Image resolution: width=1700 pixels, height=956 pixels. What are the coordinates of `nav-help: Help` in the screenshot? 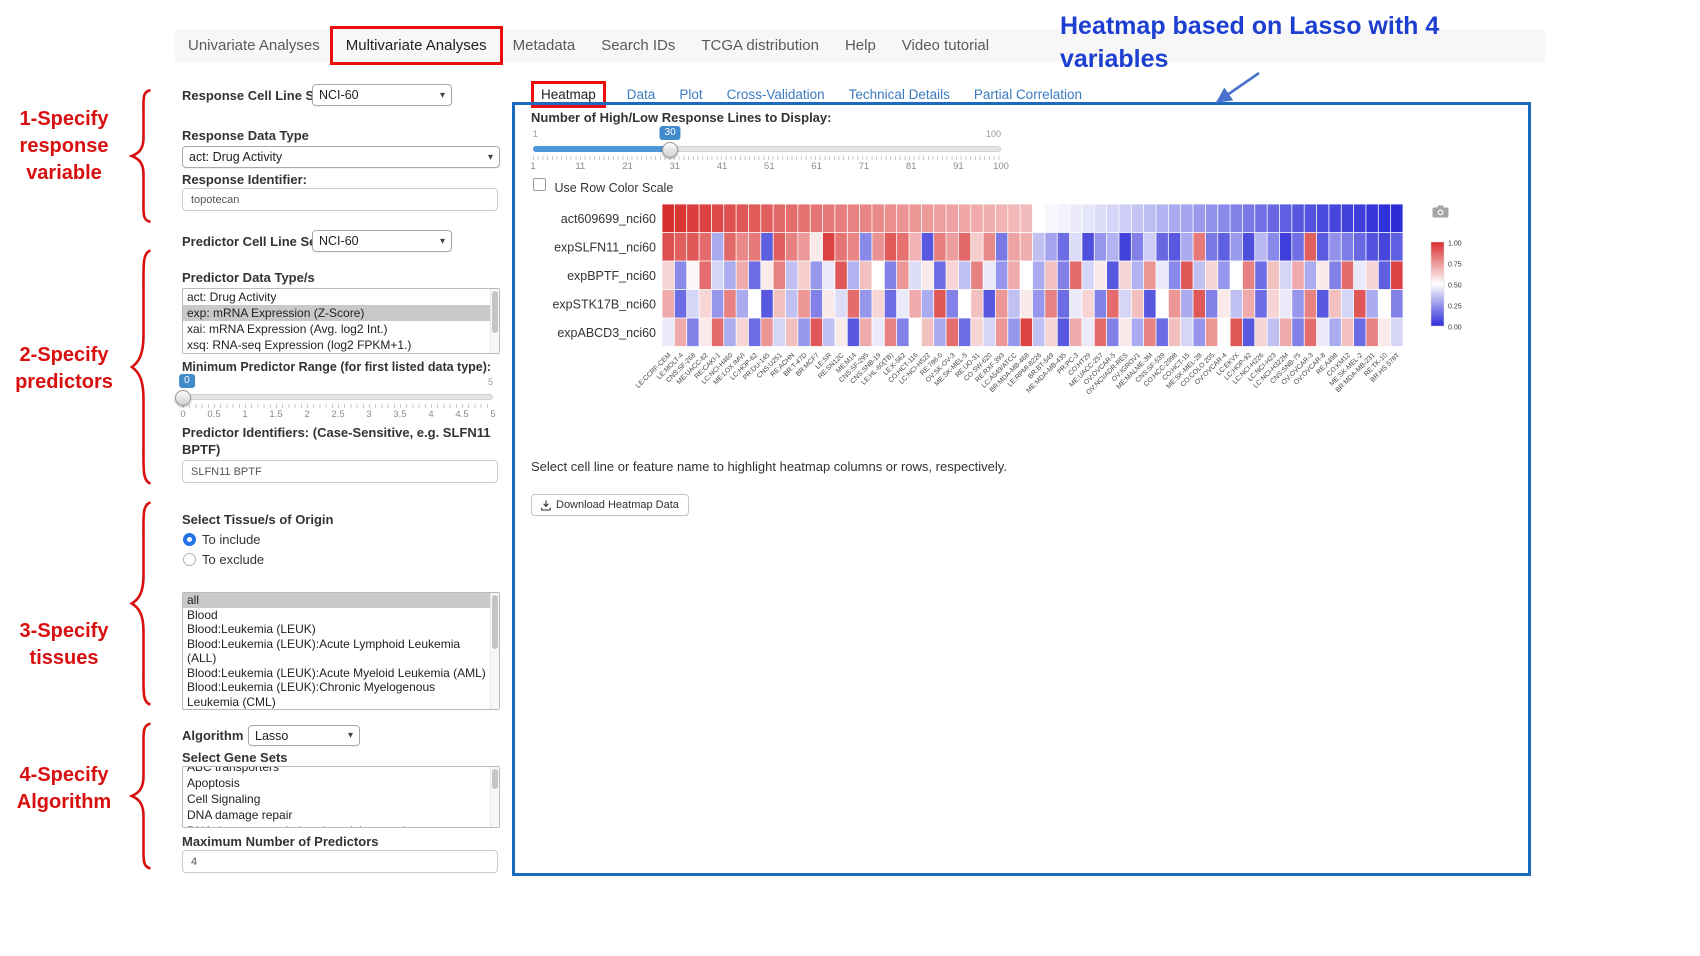 It's located at (860, 45).